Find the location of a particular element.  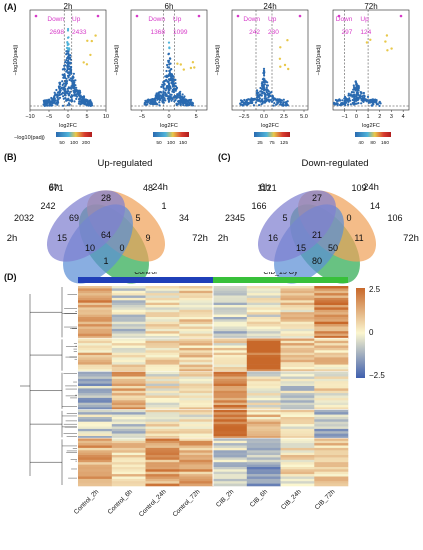

venn-count-n24_72: 1 is located at coordinates (163, 206).